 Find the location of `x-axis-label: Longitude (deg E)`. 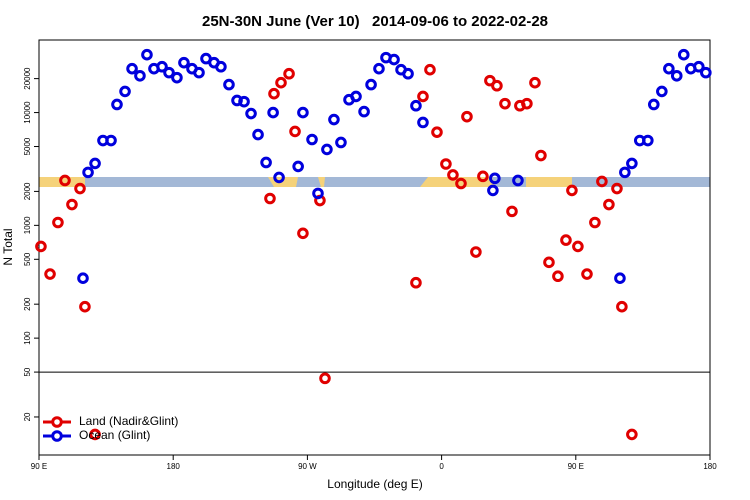

x-axis-label: Longitude (deg E) is located at coordinates (374, 484).